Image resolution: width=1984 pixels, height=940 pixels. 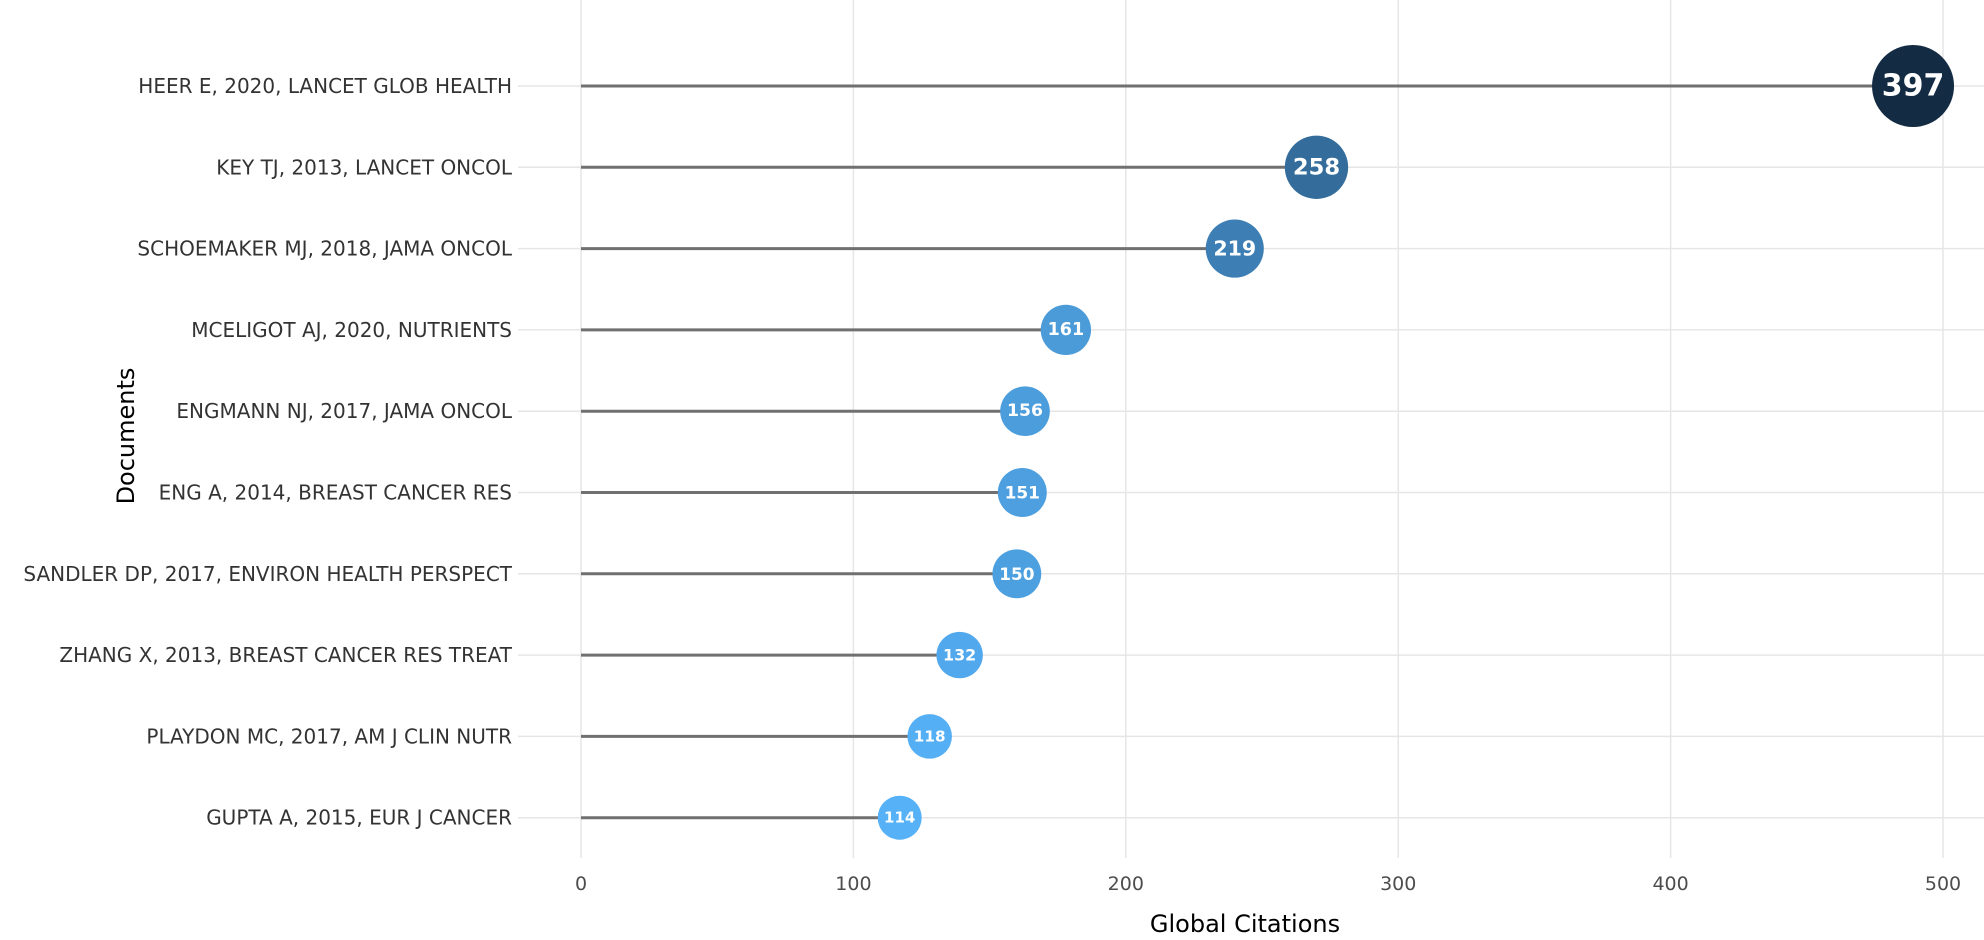 I want to click on y-tick-label: SCHOEMAKER MJ, 2018, JAMA ONCOL, so click(x=324, y=249).